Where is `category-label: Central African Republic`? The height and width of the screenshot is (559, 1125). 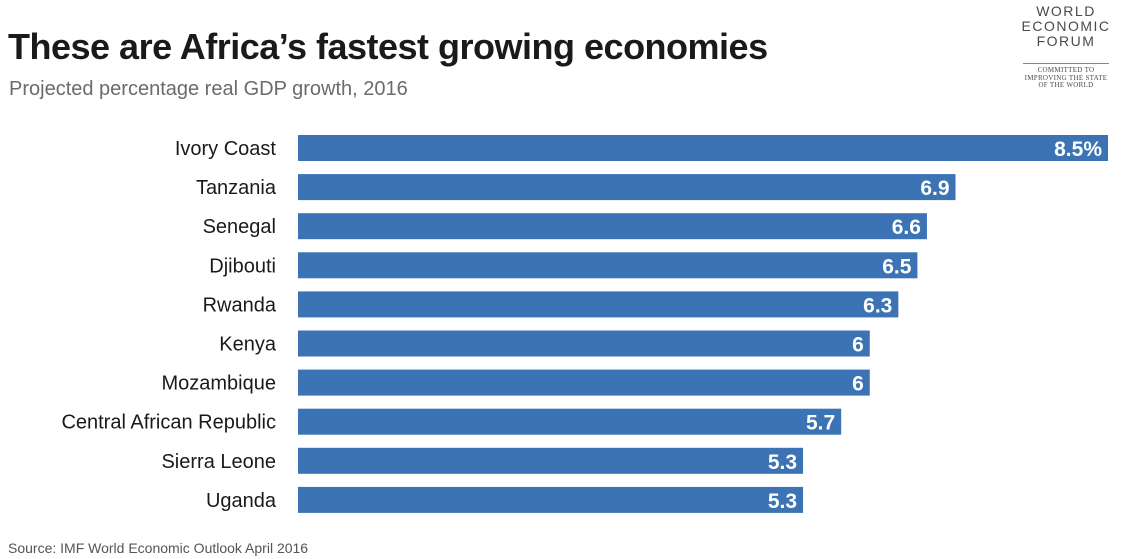 category-label: Central African Republic is located at coordinates (168, 423).